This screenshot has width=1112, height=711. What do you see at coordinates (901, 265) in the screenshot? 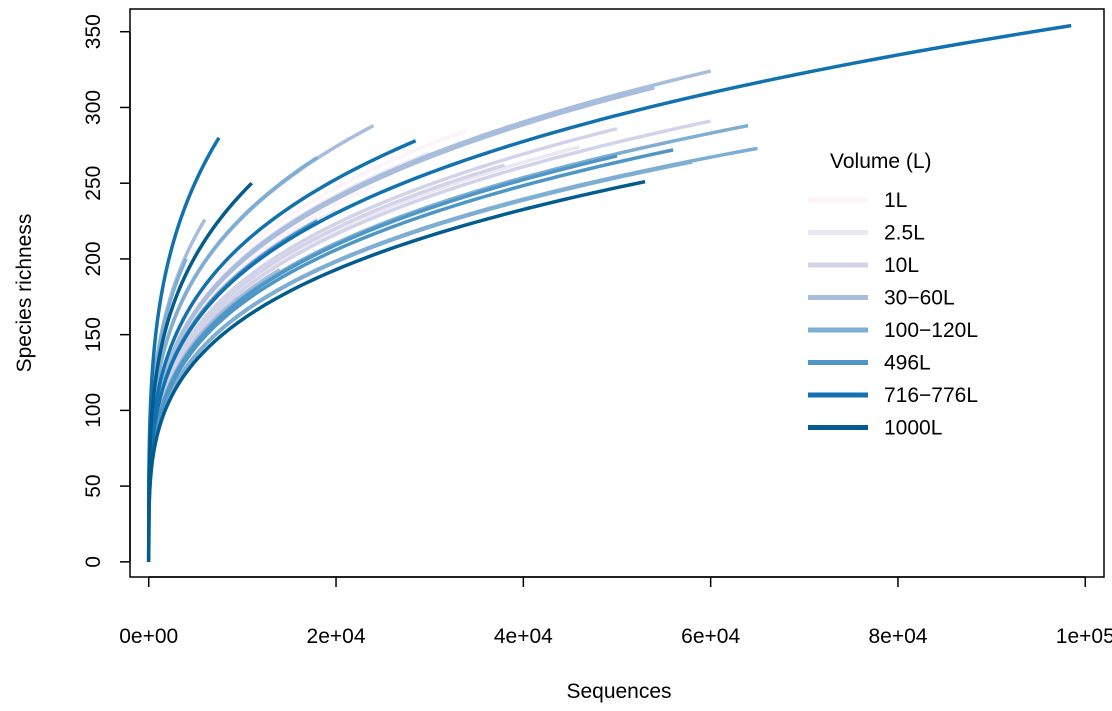
I see `legend-label: 10L` at bounding box center [901, 265].